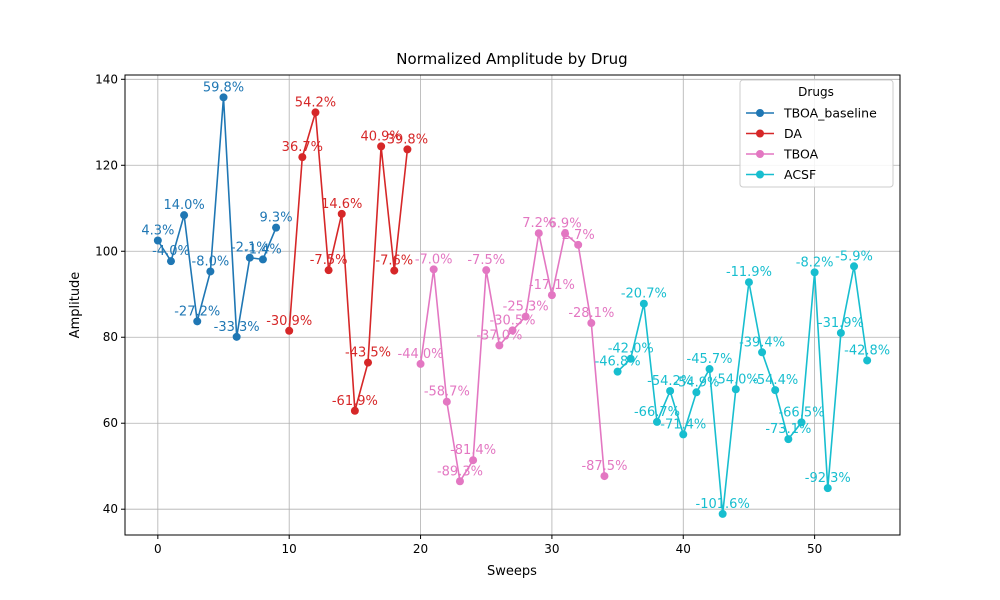 The height and width of the screenshot is (600, 1000). I want to click on data-label-acsf: -54.9%, so click(696, 382).